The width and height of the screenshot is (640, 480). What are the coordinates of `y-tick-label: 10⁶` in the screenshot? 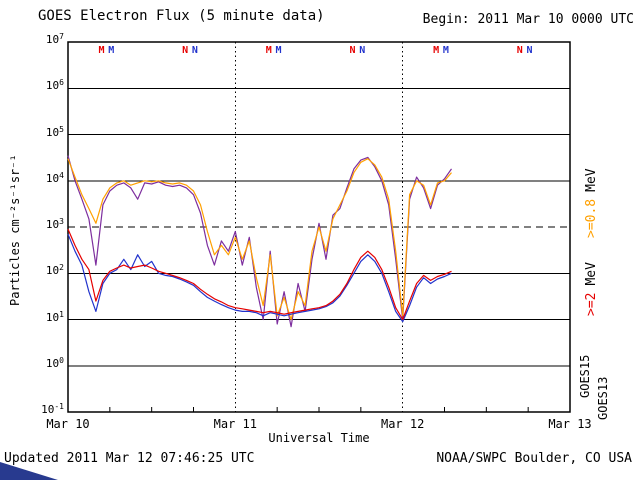 It's located at (54, 85).